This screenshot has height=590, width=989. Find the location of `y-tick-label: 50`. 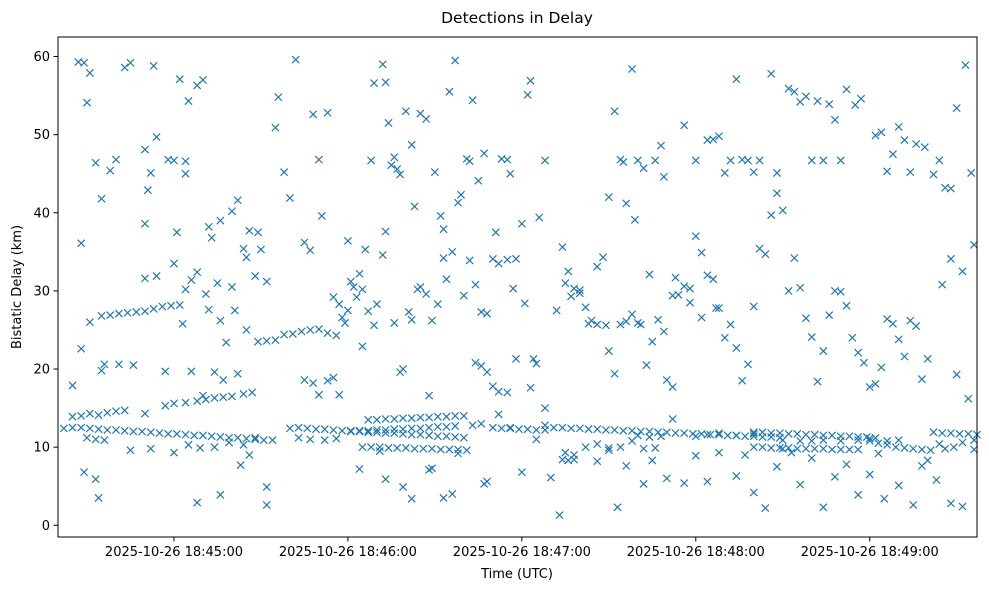

y-tick-label: 50 is located at coordinates (41, 135).